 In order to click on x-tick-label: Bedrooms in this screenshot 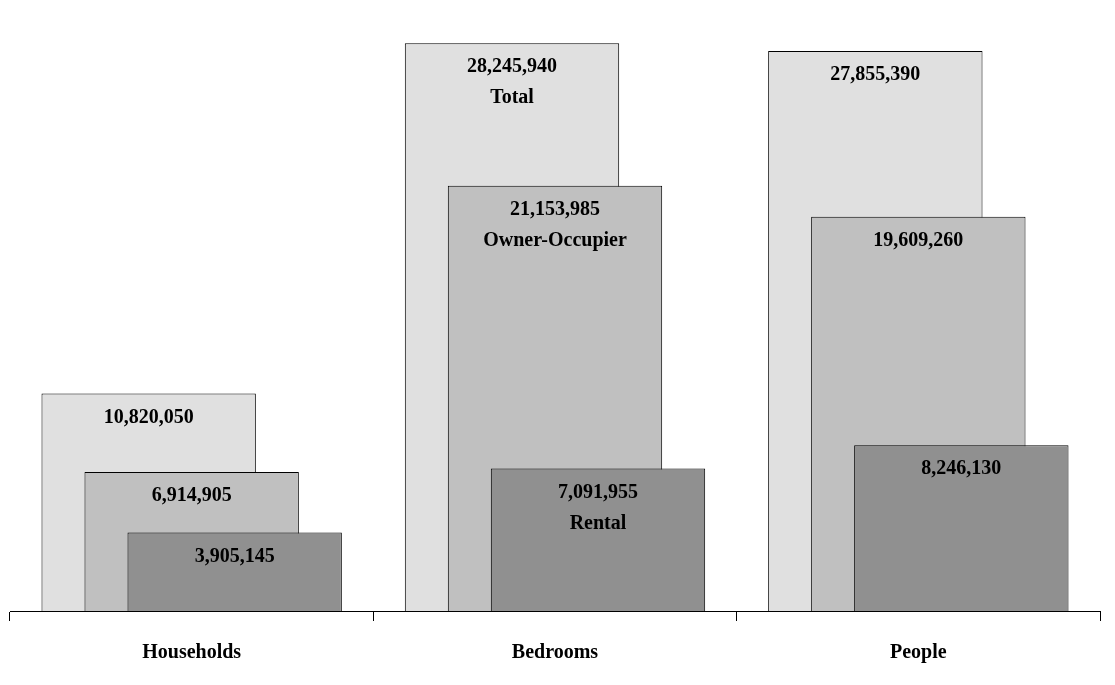, I will do `click(555, 651)`.